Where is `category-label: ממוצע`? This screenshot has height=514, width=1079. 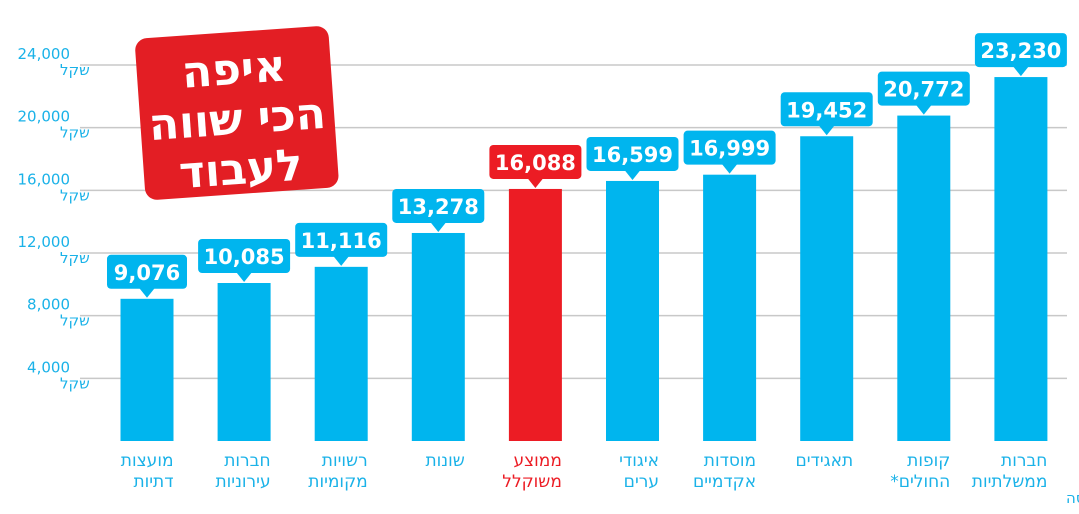 category-label: ממוצע is located at coordinates (537, 461).